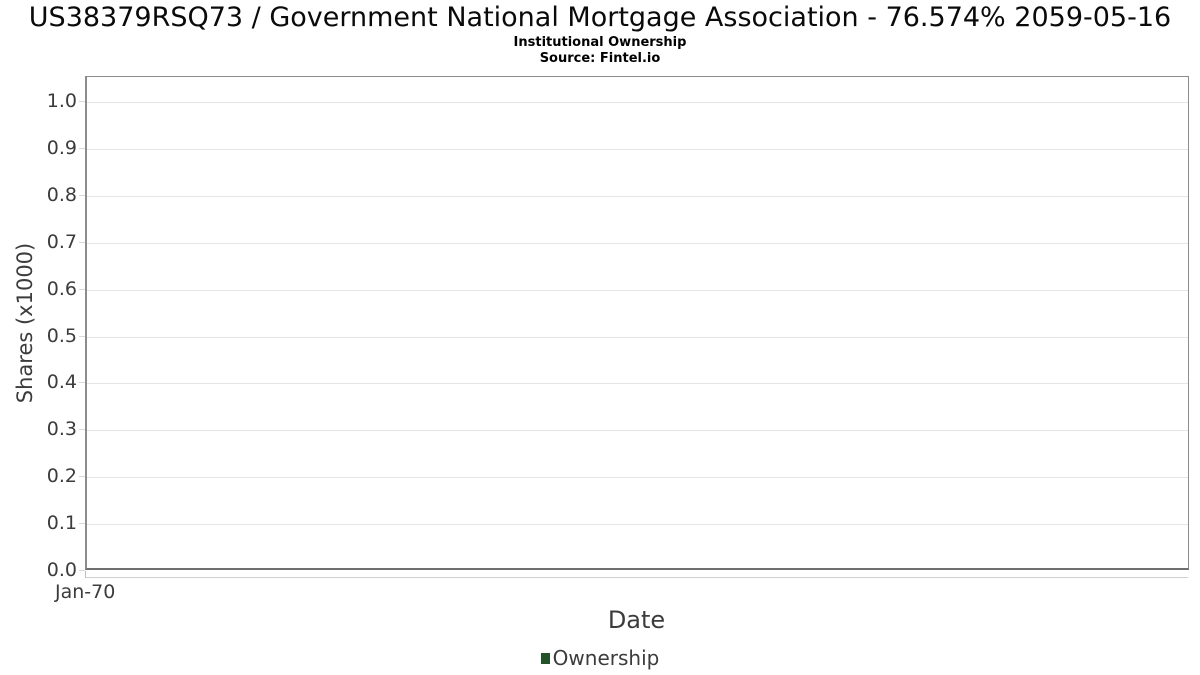 This screenshot has height=675, width=1200. What do you see at coordinates (61, 288) in the screenshot?
I see `y-tick-label: 0.6` at bounding box center [61, 288].